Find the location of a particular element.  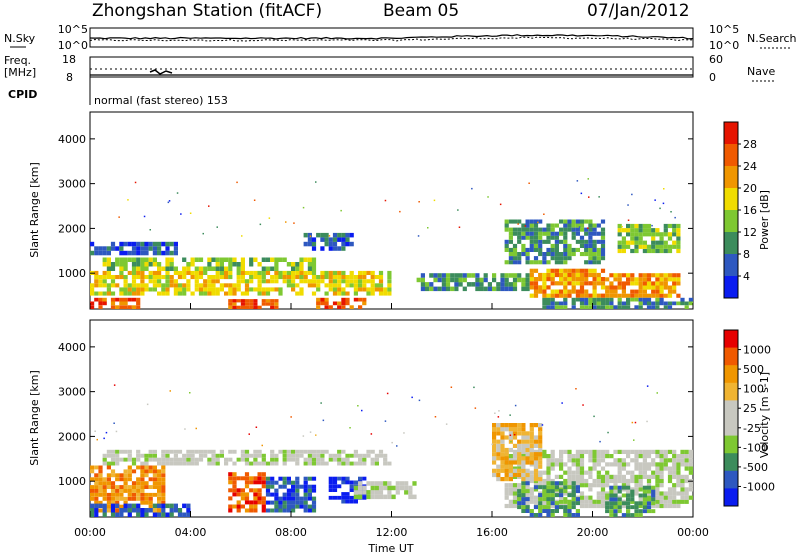

x-tick-label: 00:00 is located at coordinates (693, 532).